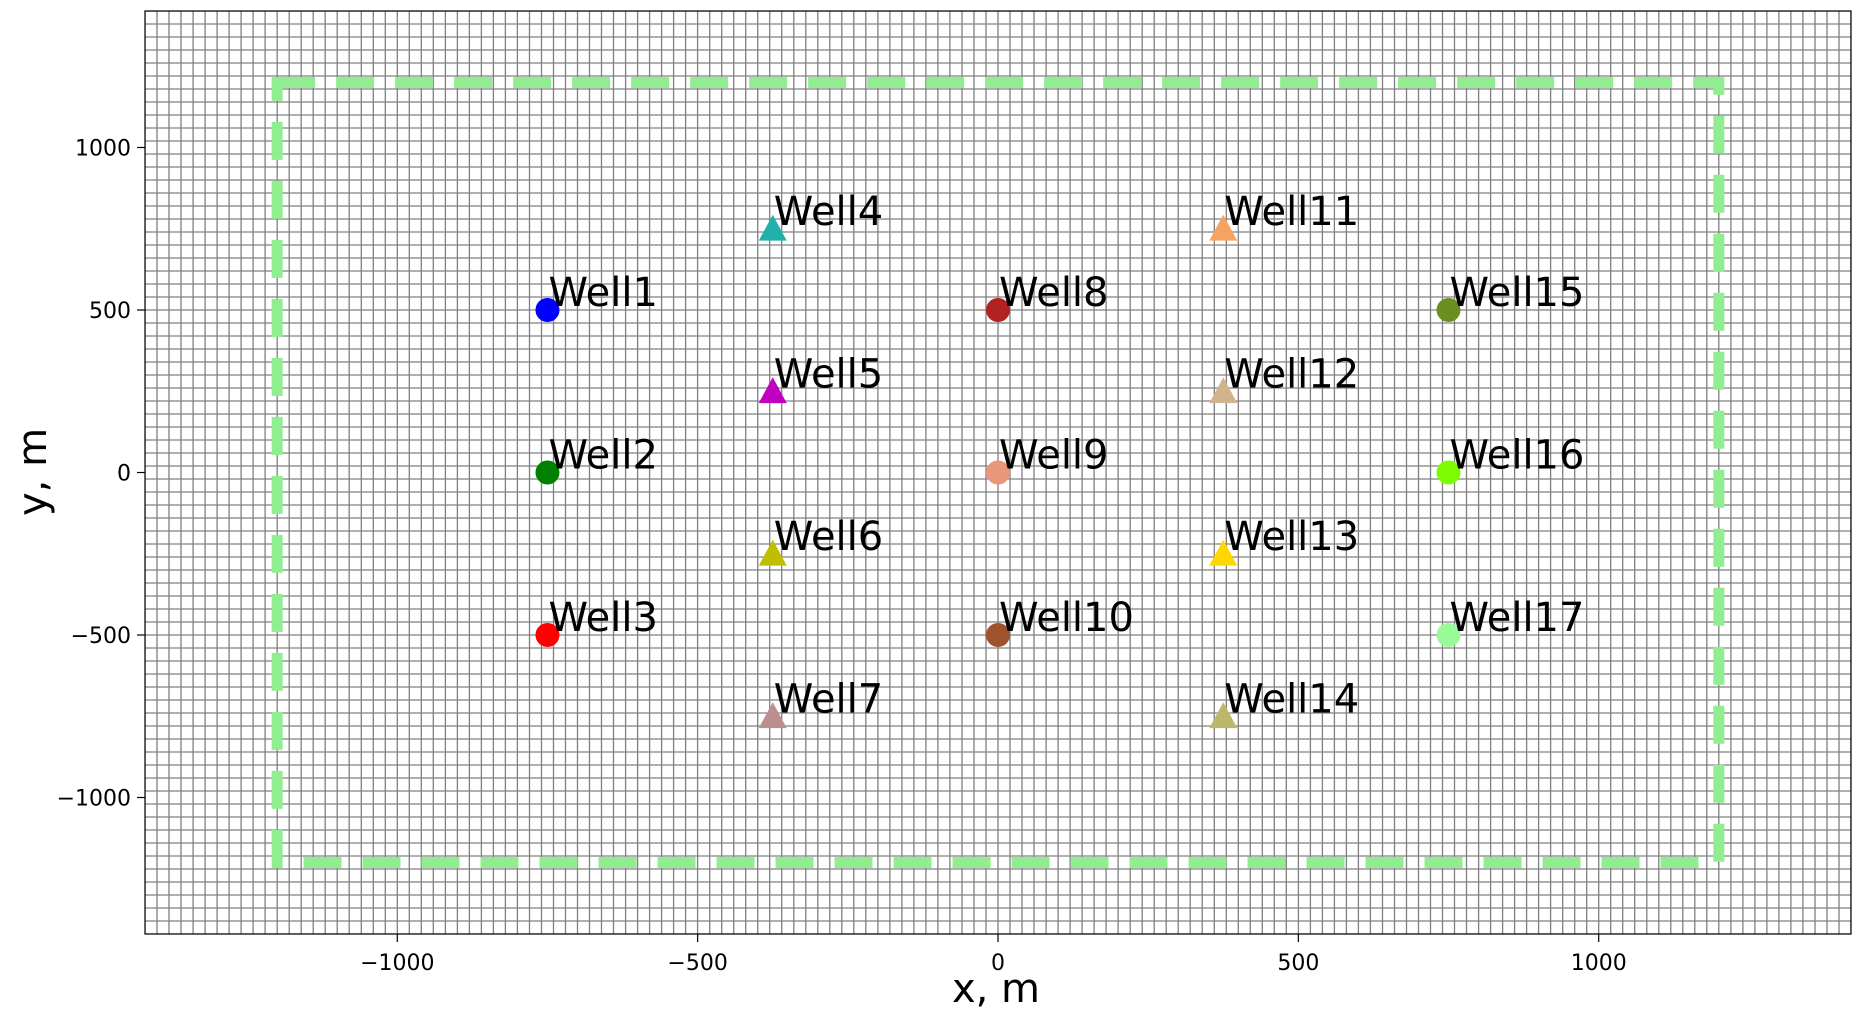  I want to click on well-marker: Well2, so click(596, 459).